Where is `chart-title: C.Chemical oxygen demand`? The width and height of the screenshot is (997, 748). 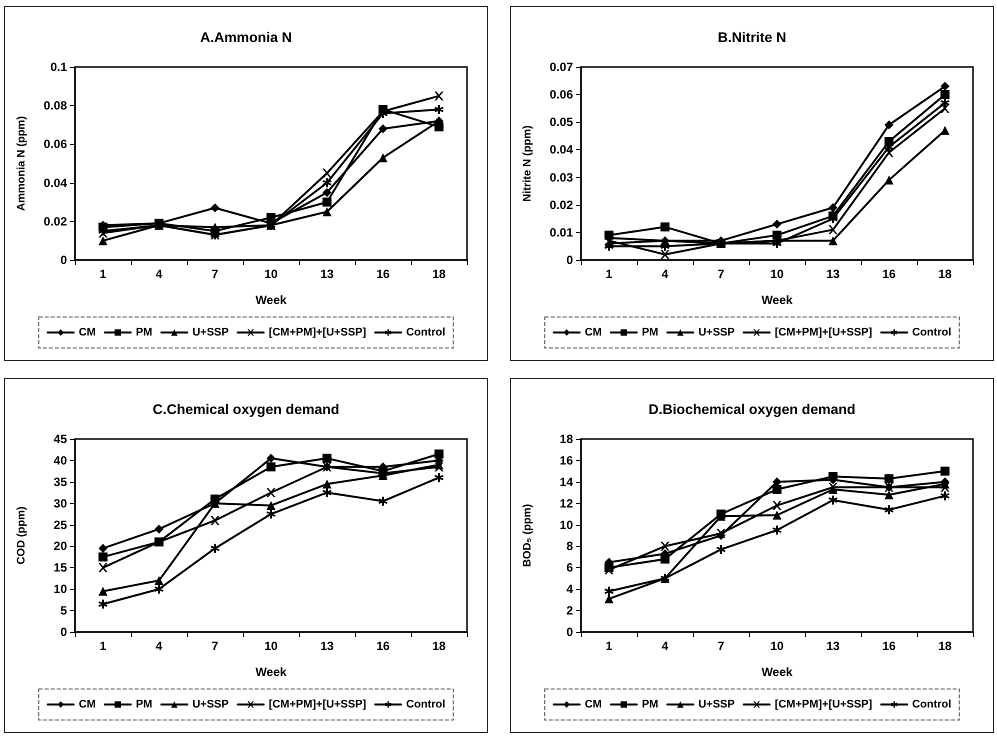
chart-title: C.Chemical oxygen demand is located at coordinates (246, 409).